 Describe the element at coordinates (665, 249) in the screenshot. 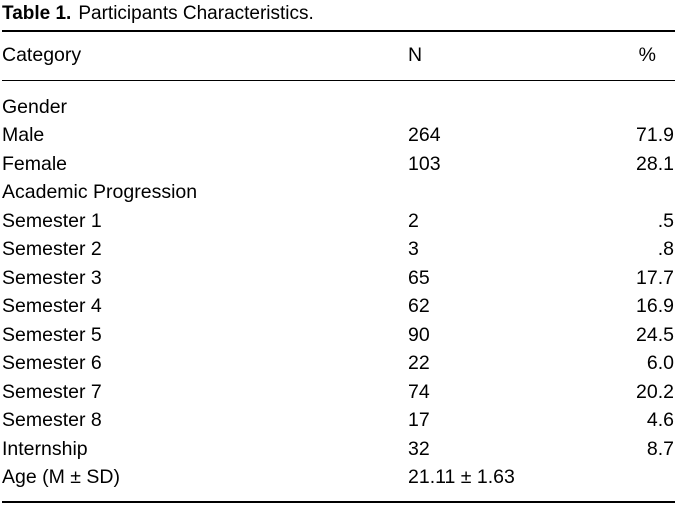

I see `row-percent-cell: .8` at that location.